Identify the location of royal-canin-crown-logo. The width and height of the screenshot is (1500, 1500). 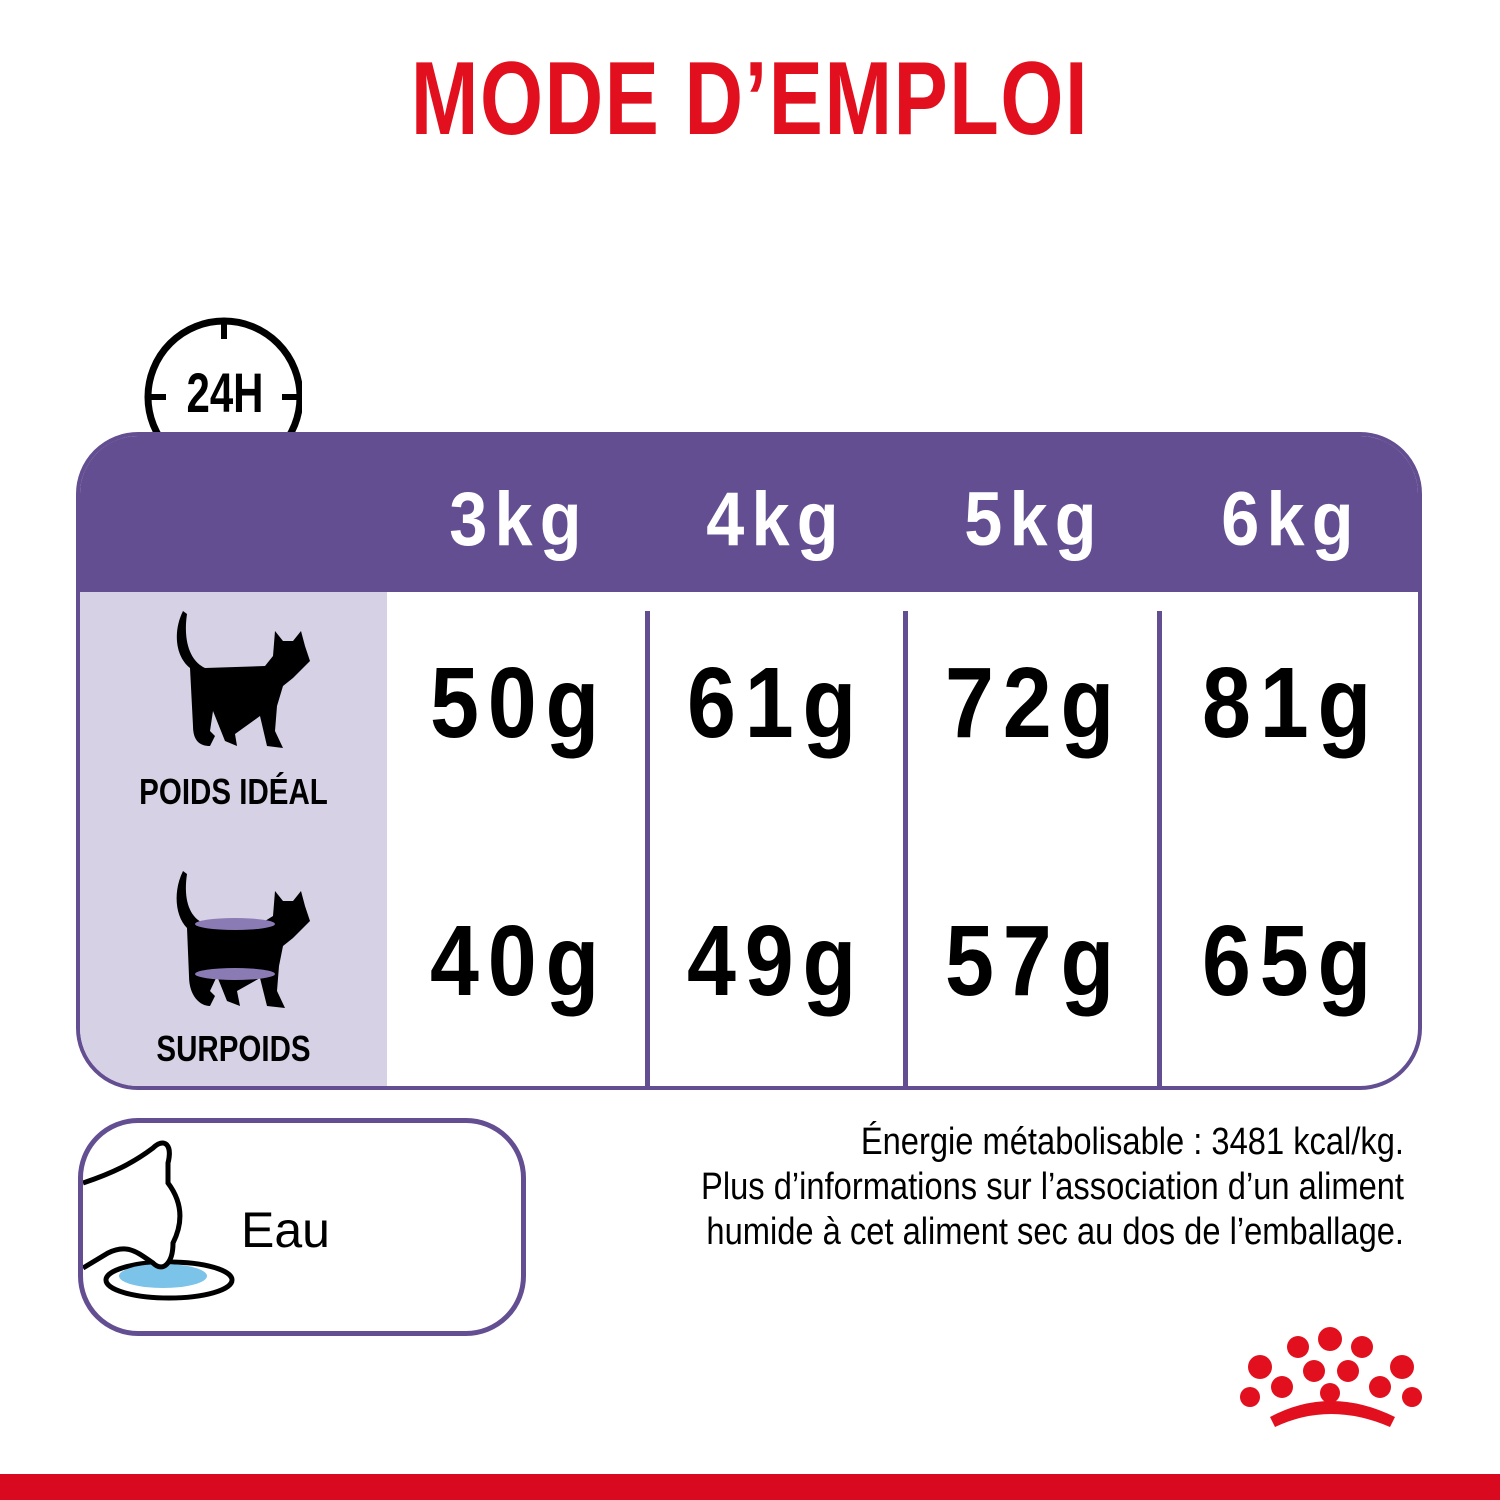
(1331, 1377).